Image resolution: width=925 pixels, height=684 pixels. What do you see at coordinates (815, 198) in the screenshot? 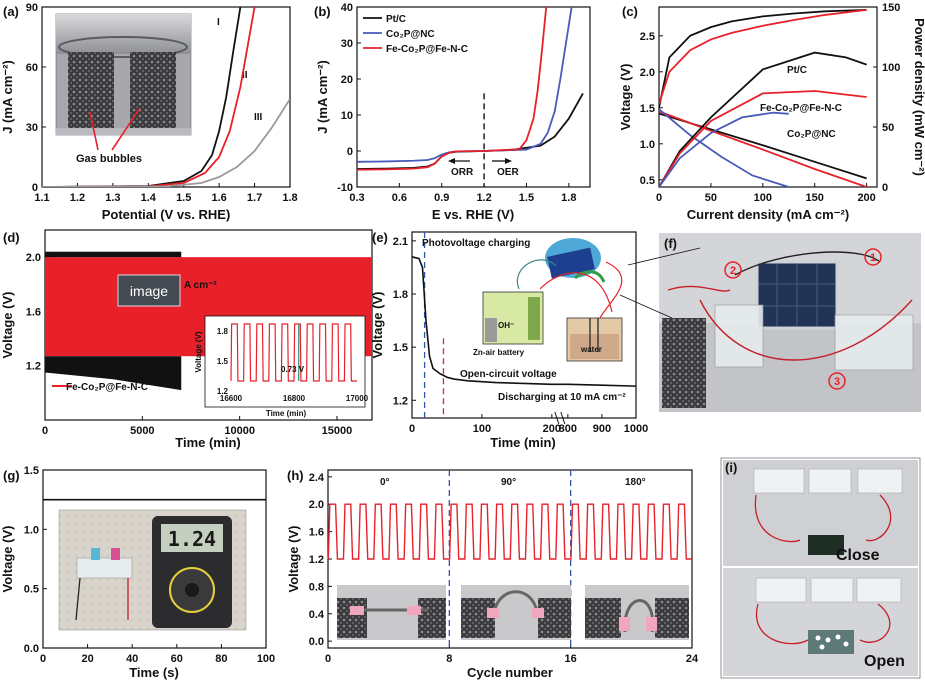
I see `xtick-label: 150` at bounding box center [815, 198].